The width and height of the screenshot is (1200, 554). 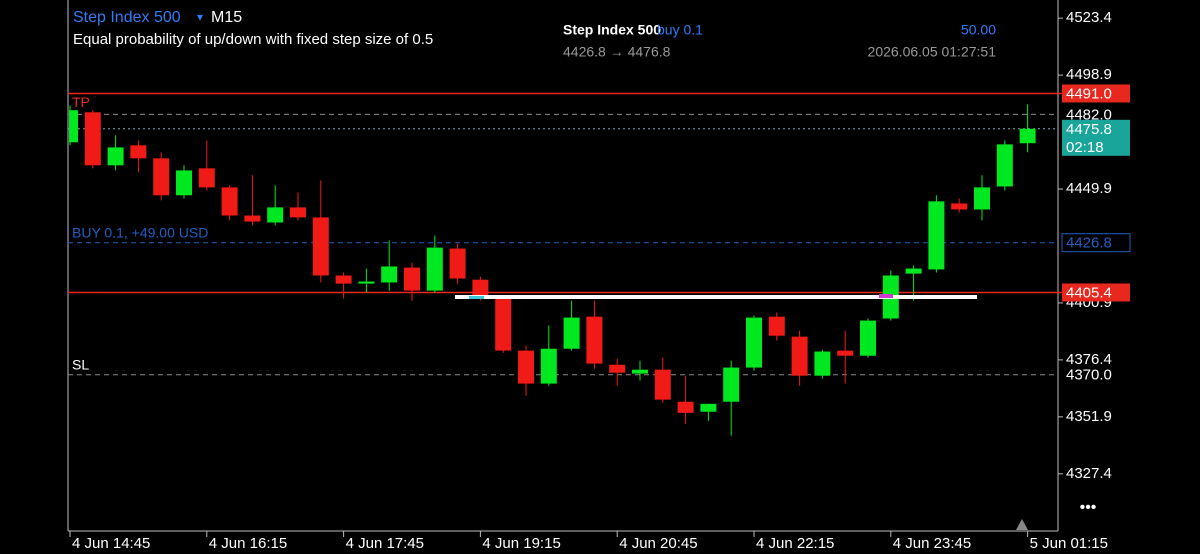 I want to click on level-name: TP, so click(x=81, y=102).